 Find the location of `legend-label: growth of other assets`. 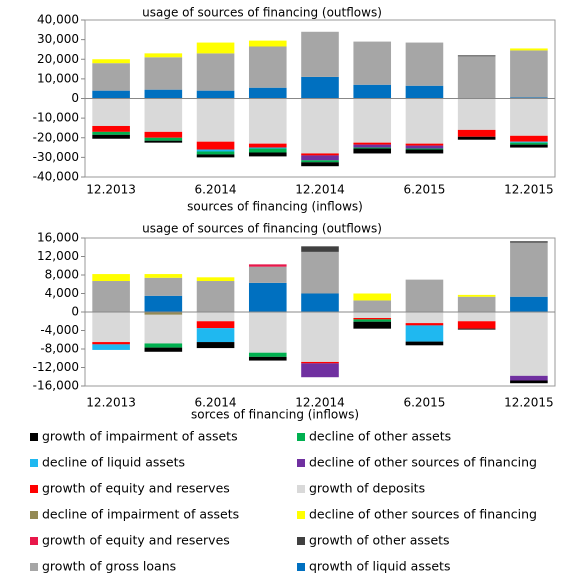

legend-label: growth of other assets is located at coordinates (379, 540).